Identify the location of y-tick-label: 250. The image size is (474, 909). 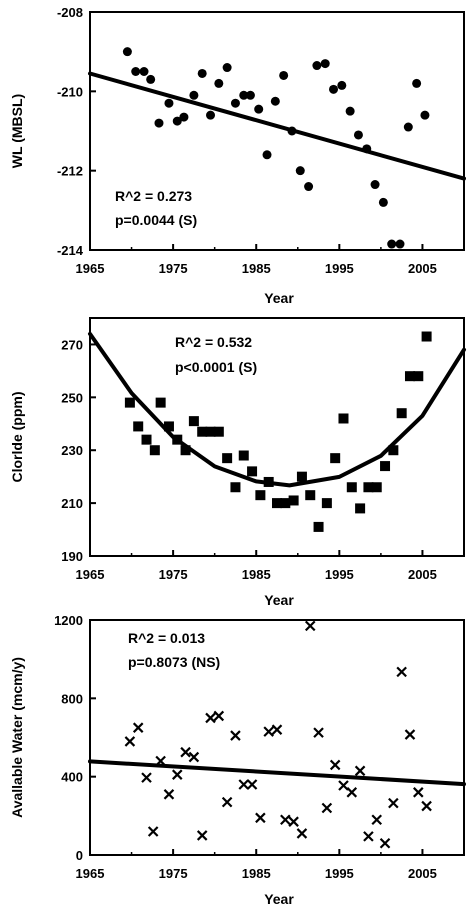
(72, 397).